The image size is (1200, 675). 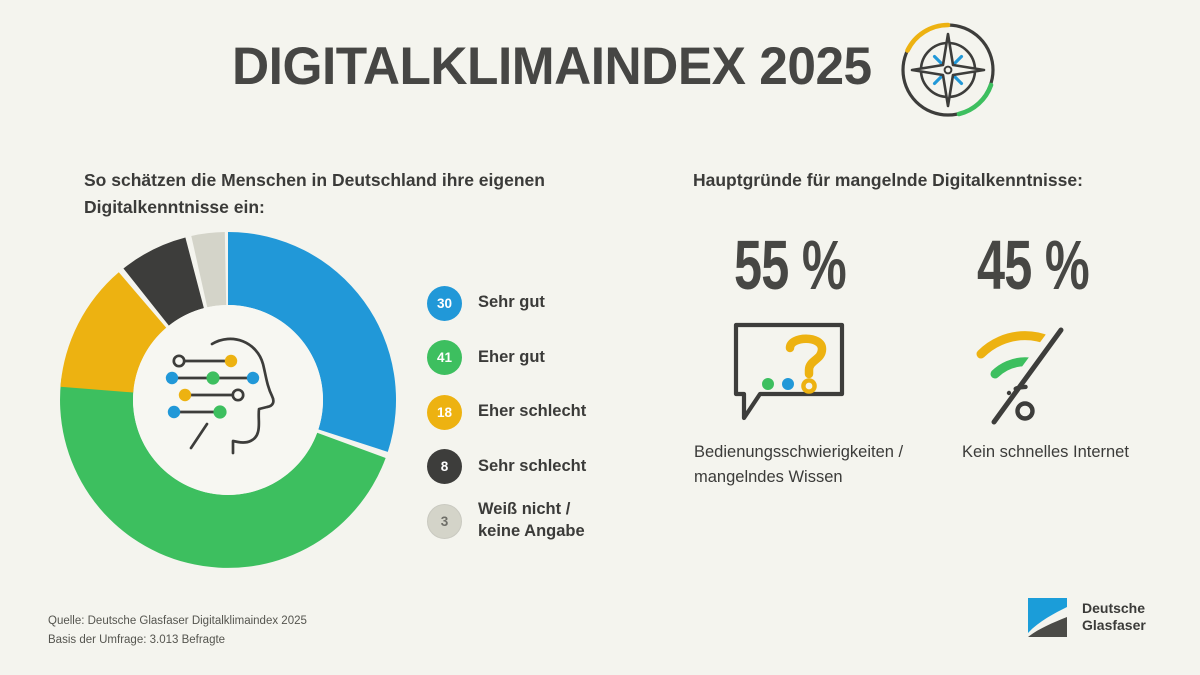 I want to click on donut-svg, so click(x=228, y=400).